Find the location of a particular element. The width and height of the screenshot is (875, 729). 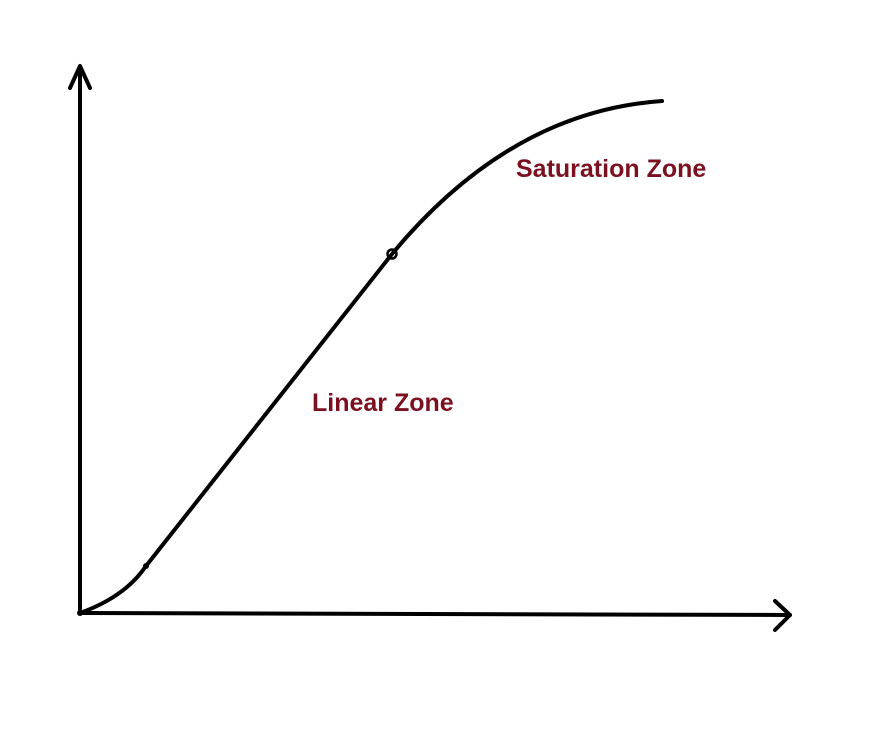

x-axis-line is located at coordinates (435, 614).